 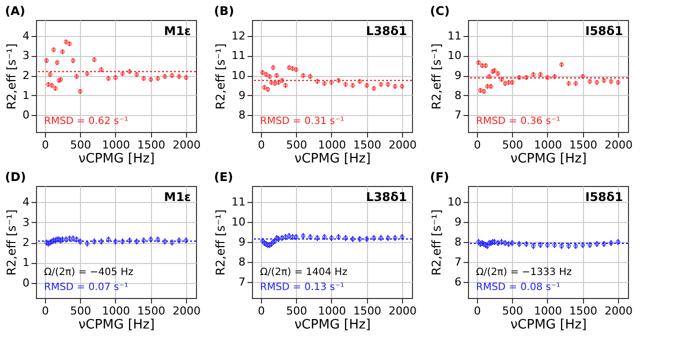 I want to click on annotation: RMSD = 0.08 s⁻¹, so click(x=518, y=287).